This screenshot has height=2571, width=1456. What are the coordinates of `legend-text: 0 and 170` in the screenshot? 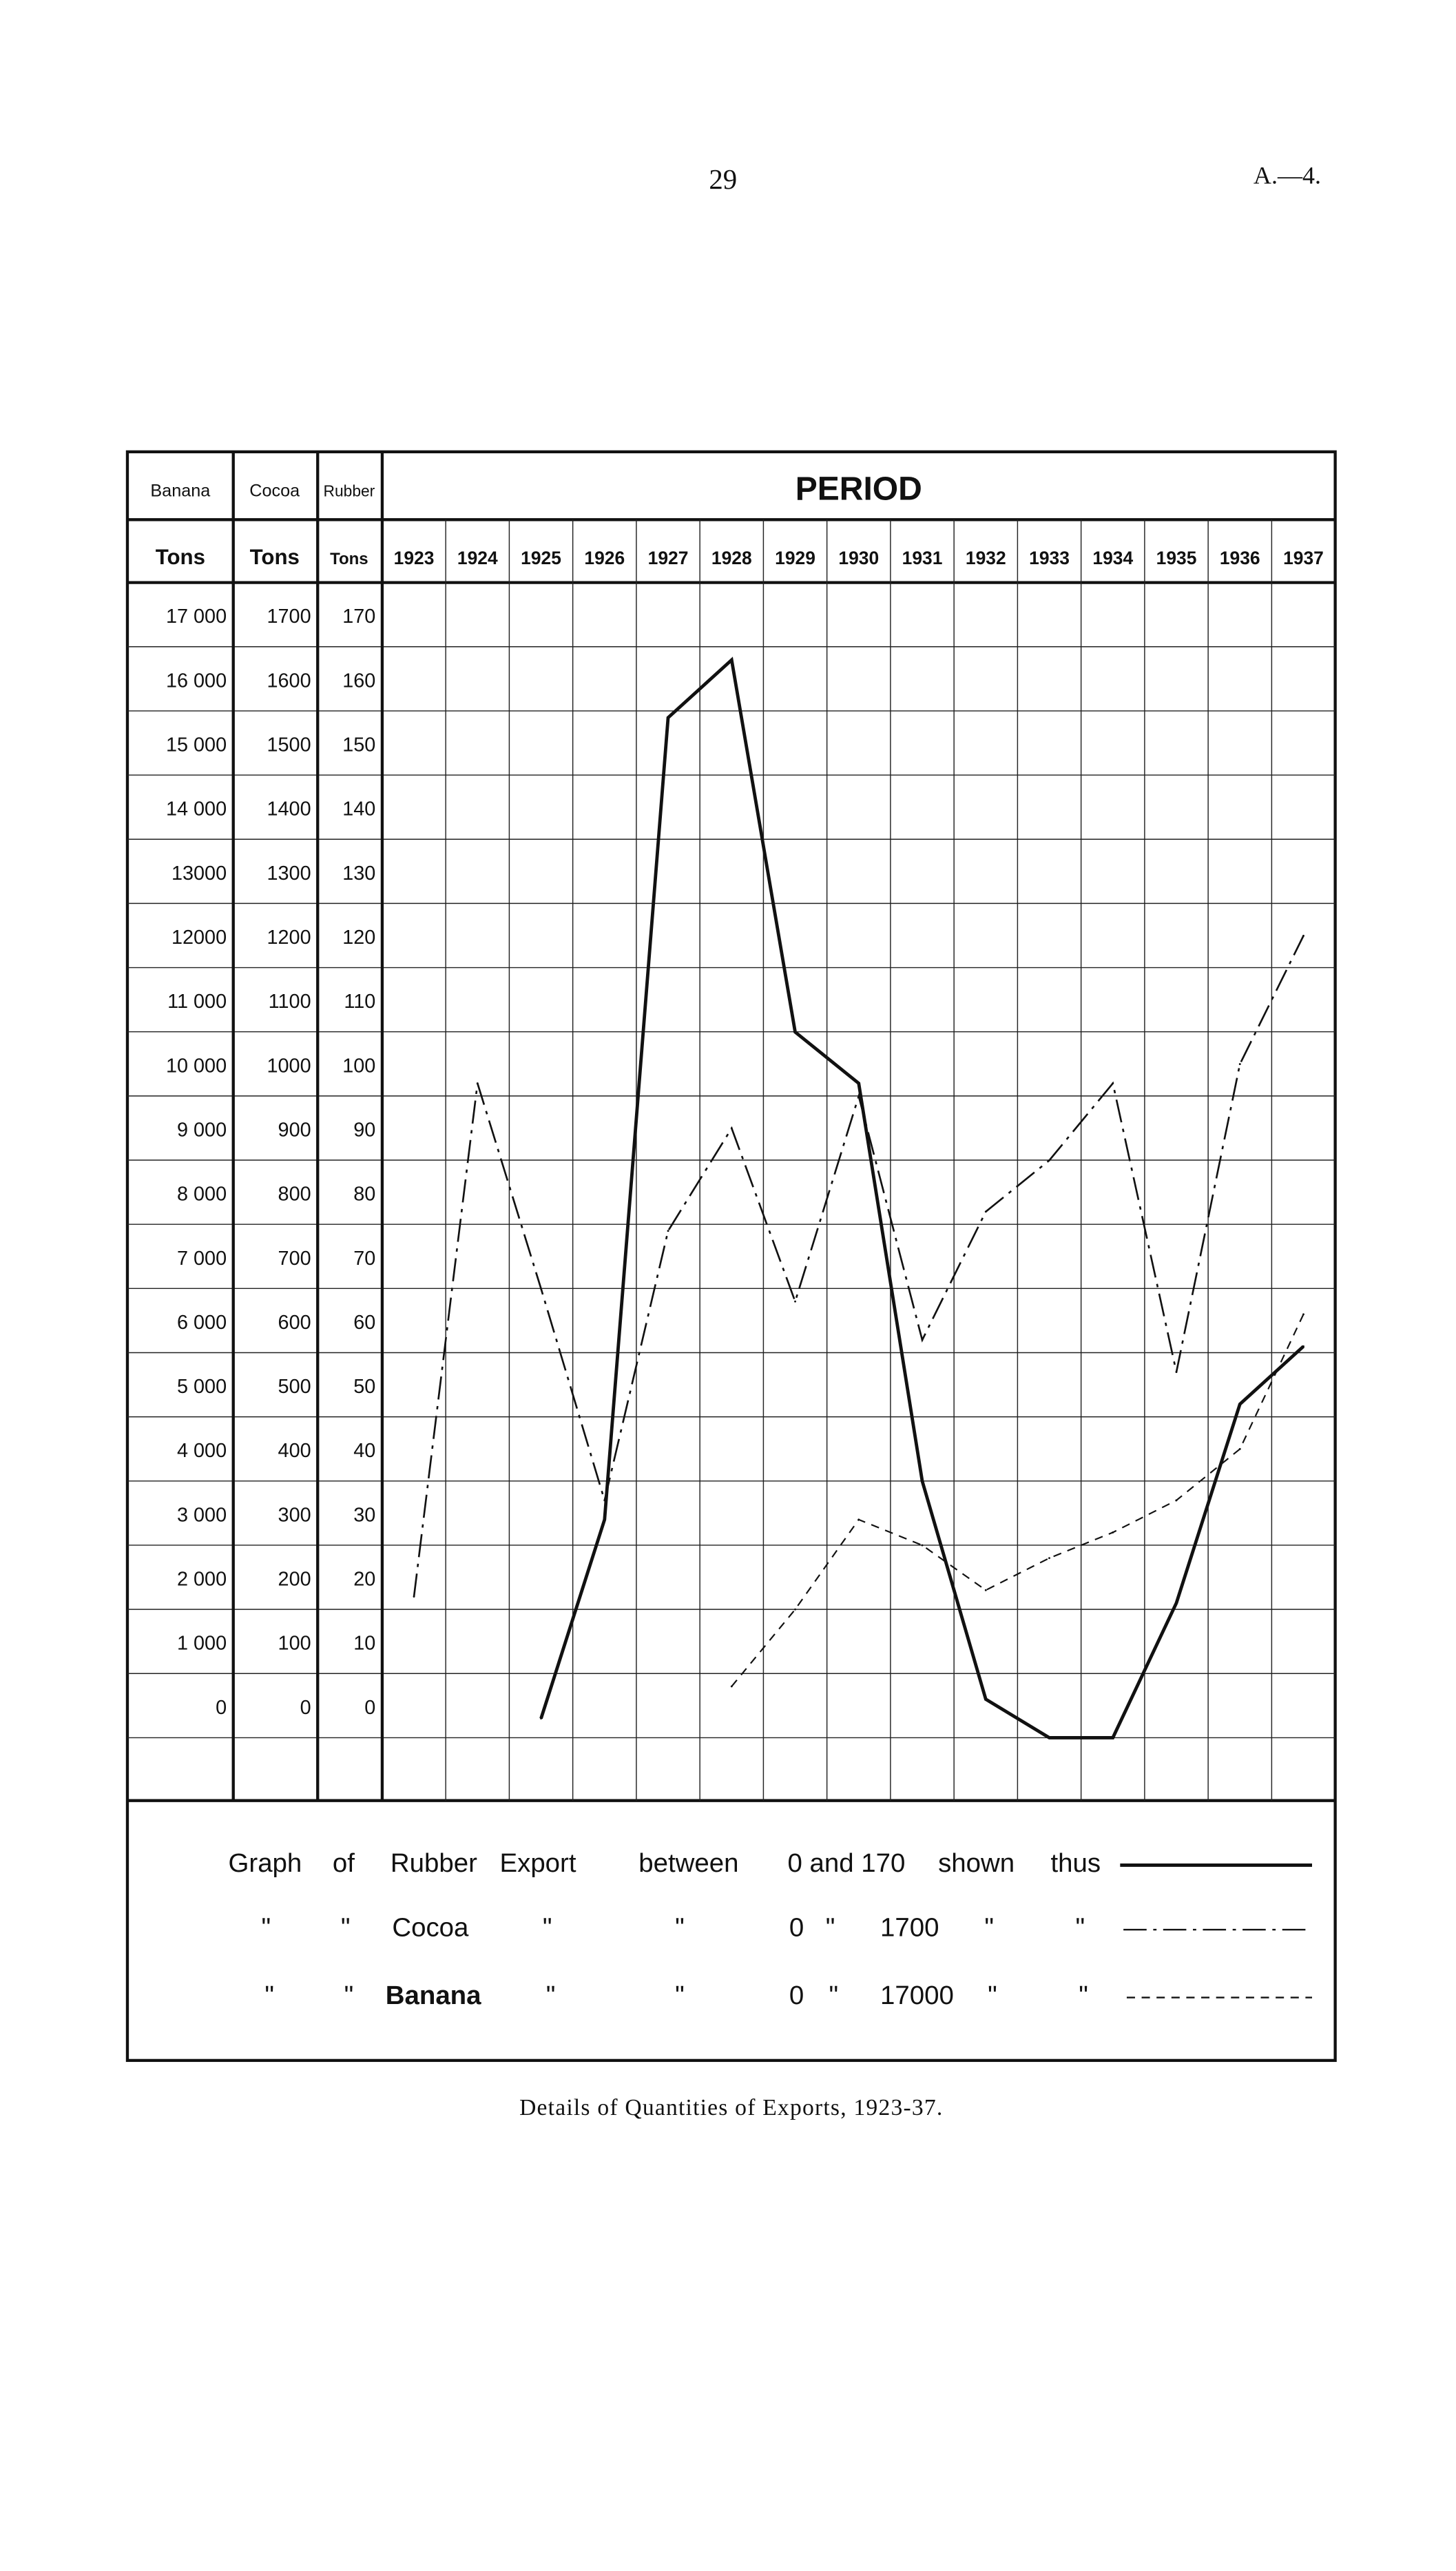 It's located at (846, 1863).